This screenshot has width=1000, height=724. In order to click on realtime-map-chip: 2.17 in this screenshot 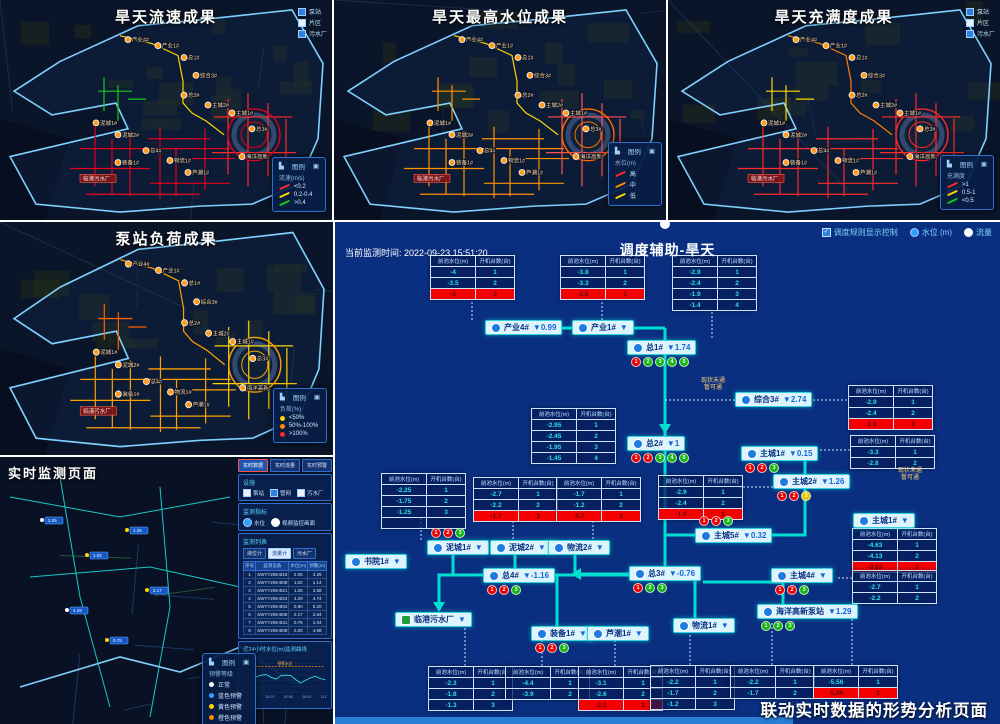, I will do `click(157, 590)`.